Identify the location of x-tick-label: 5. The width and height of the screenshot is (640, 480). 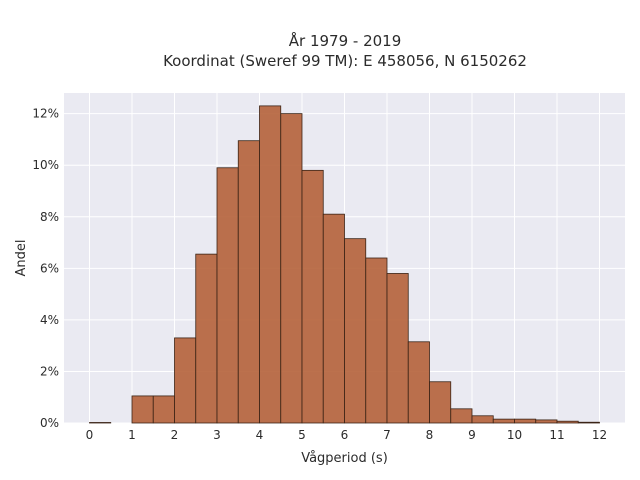
(302, 435).